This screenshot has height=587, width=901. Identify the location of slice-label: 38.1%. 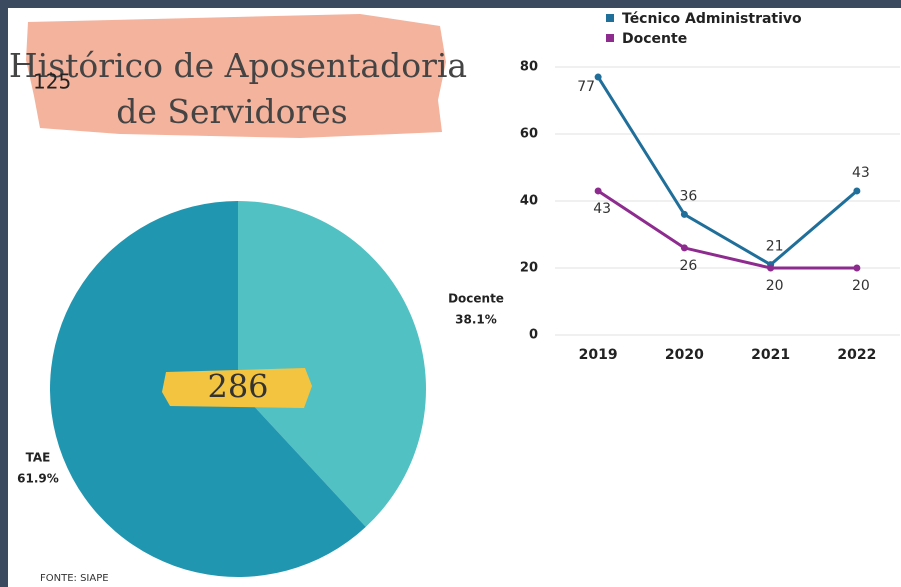
(476, 320).